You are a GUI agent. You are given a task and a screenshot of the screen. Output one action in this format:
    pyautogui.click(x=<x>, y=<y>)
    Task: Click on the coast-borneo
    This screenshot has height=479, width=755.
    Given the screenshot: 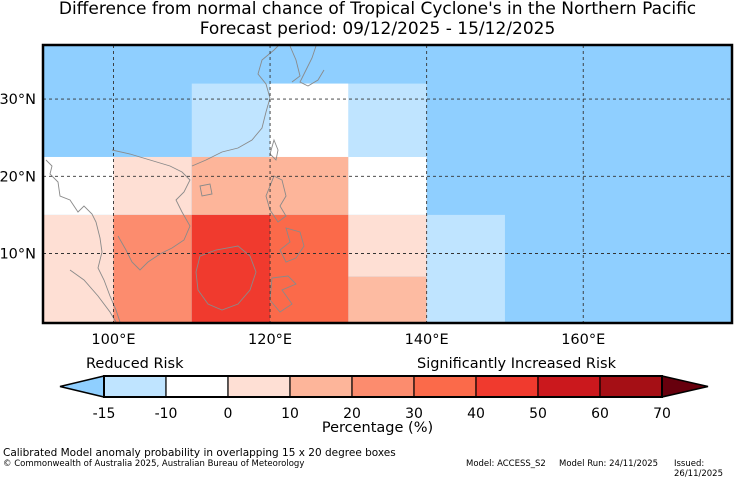 What is the action you would take?
    pyautogui.click(x=226, y=278)
    